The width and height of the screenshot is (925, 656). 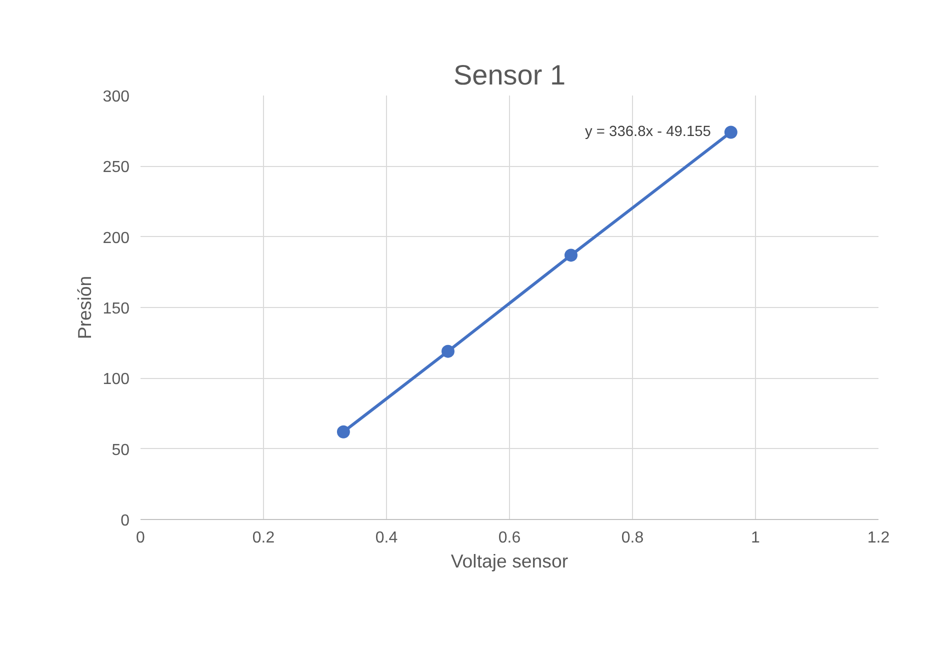 What do you see at coordinates (116, 309) in the screenshot?
I see `y-tick-label: 150` at bounding box center [116, 309].